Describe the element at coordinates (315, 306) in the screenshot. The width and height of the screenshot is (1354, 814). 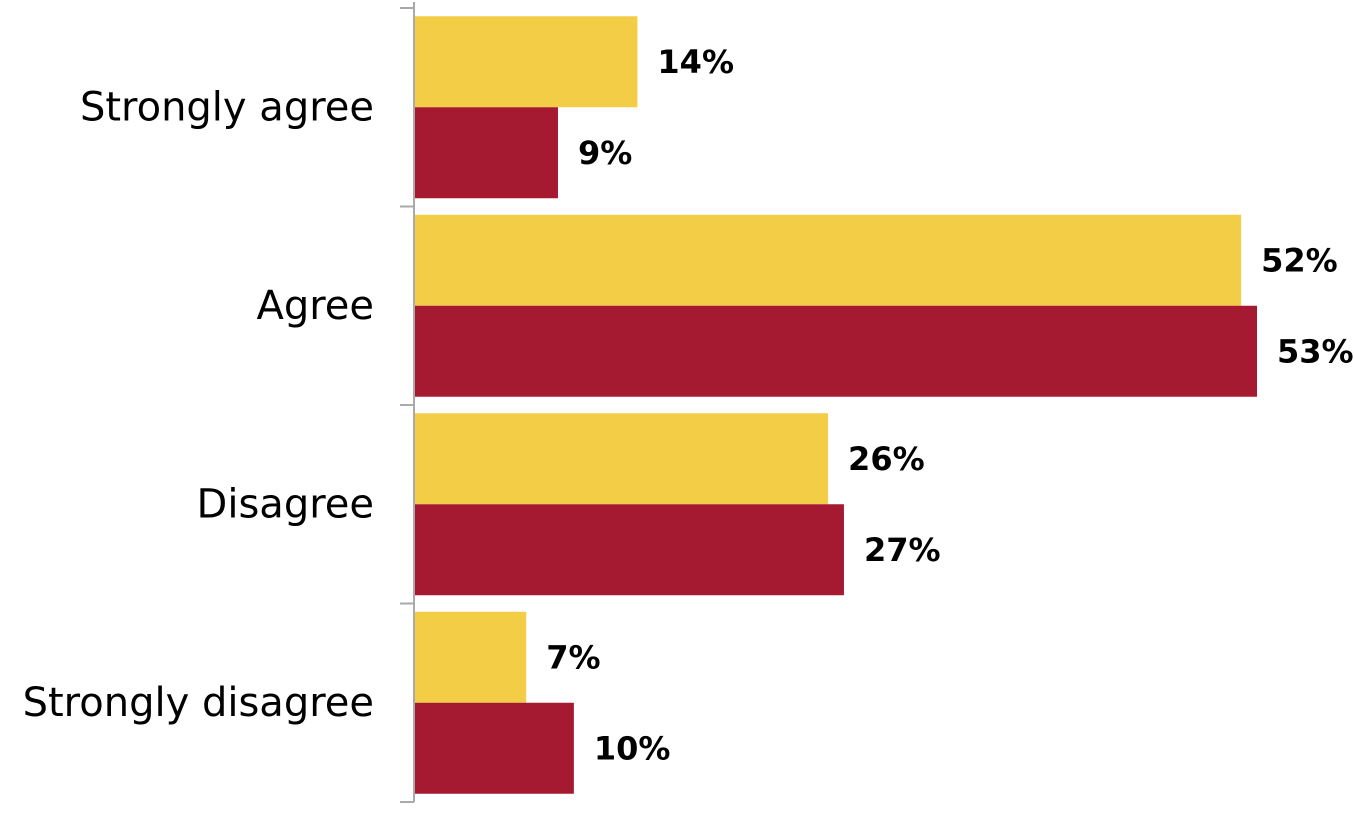
I see `category-label-agree: Agree` at that location.